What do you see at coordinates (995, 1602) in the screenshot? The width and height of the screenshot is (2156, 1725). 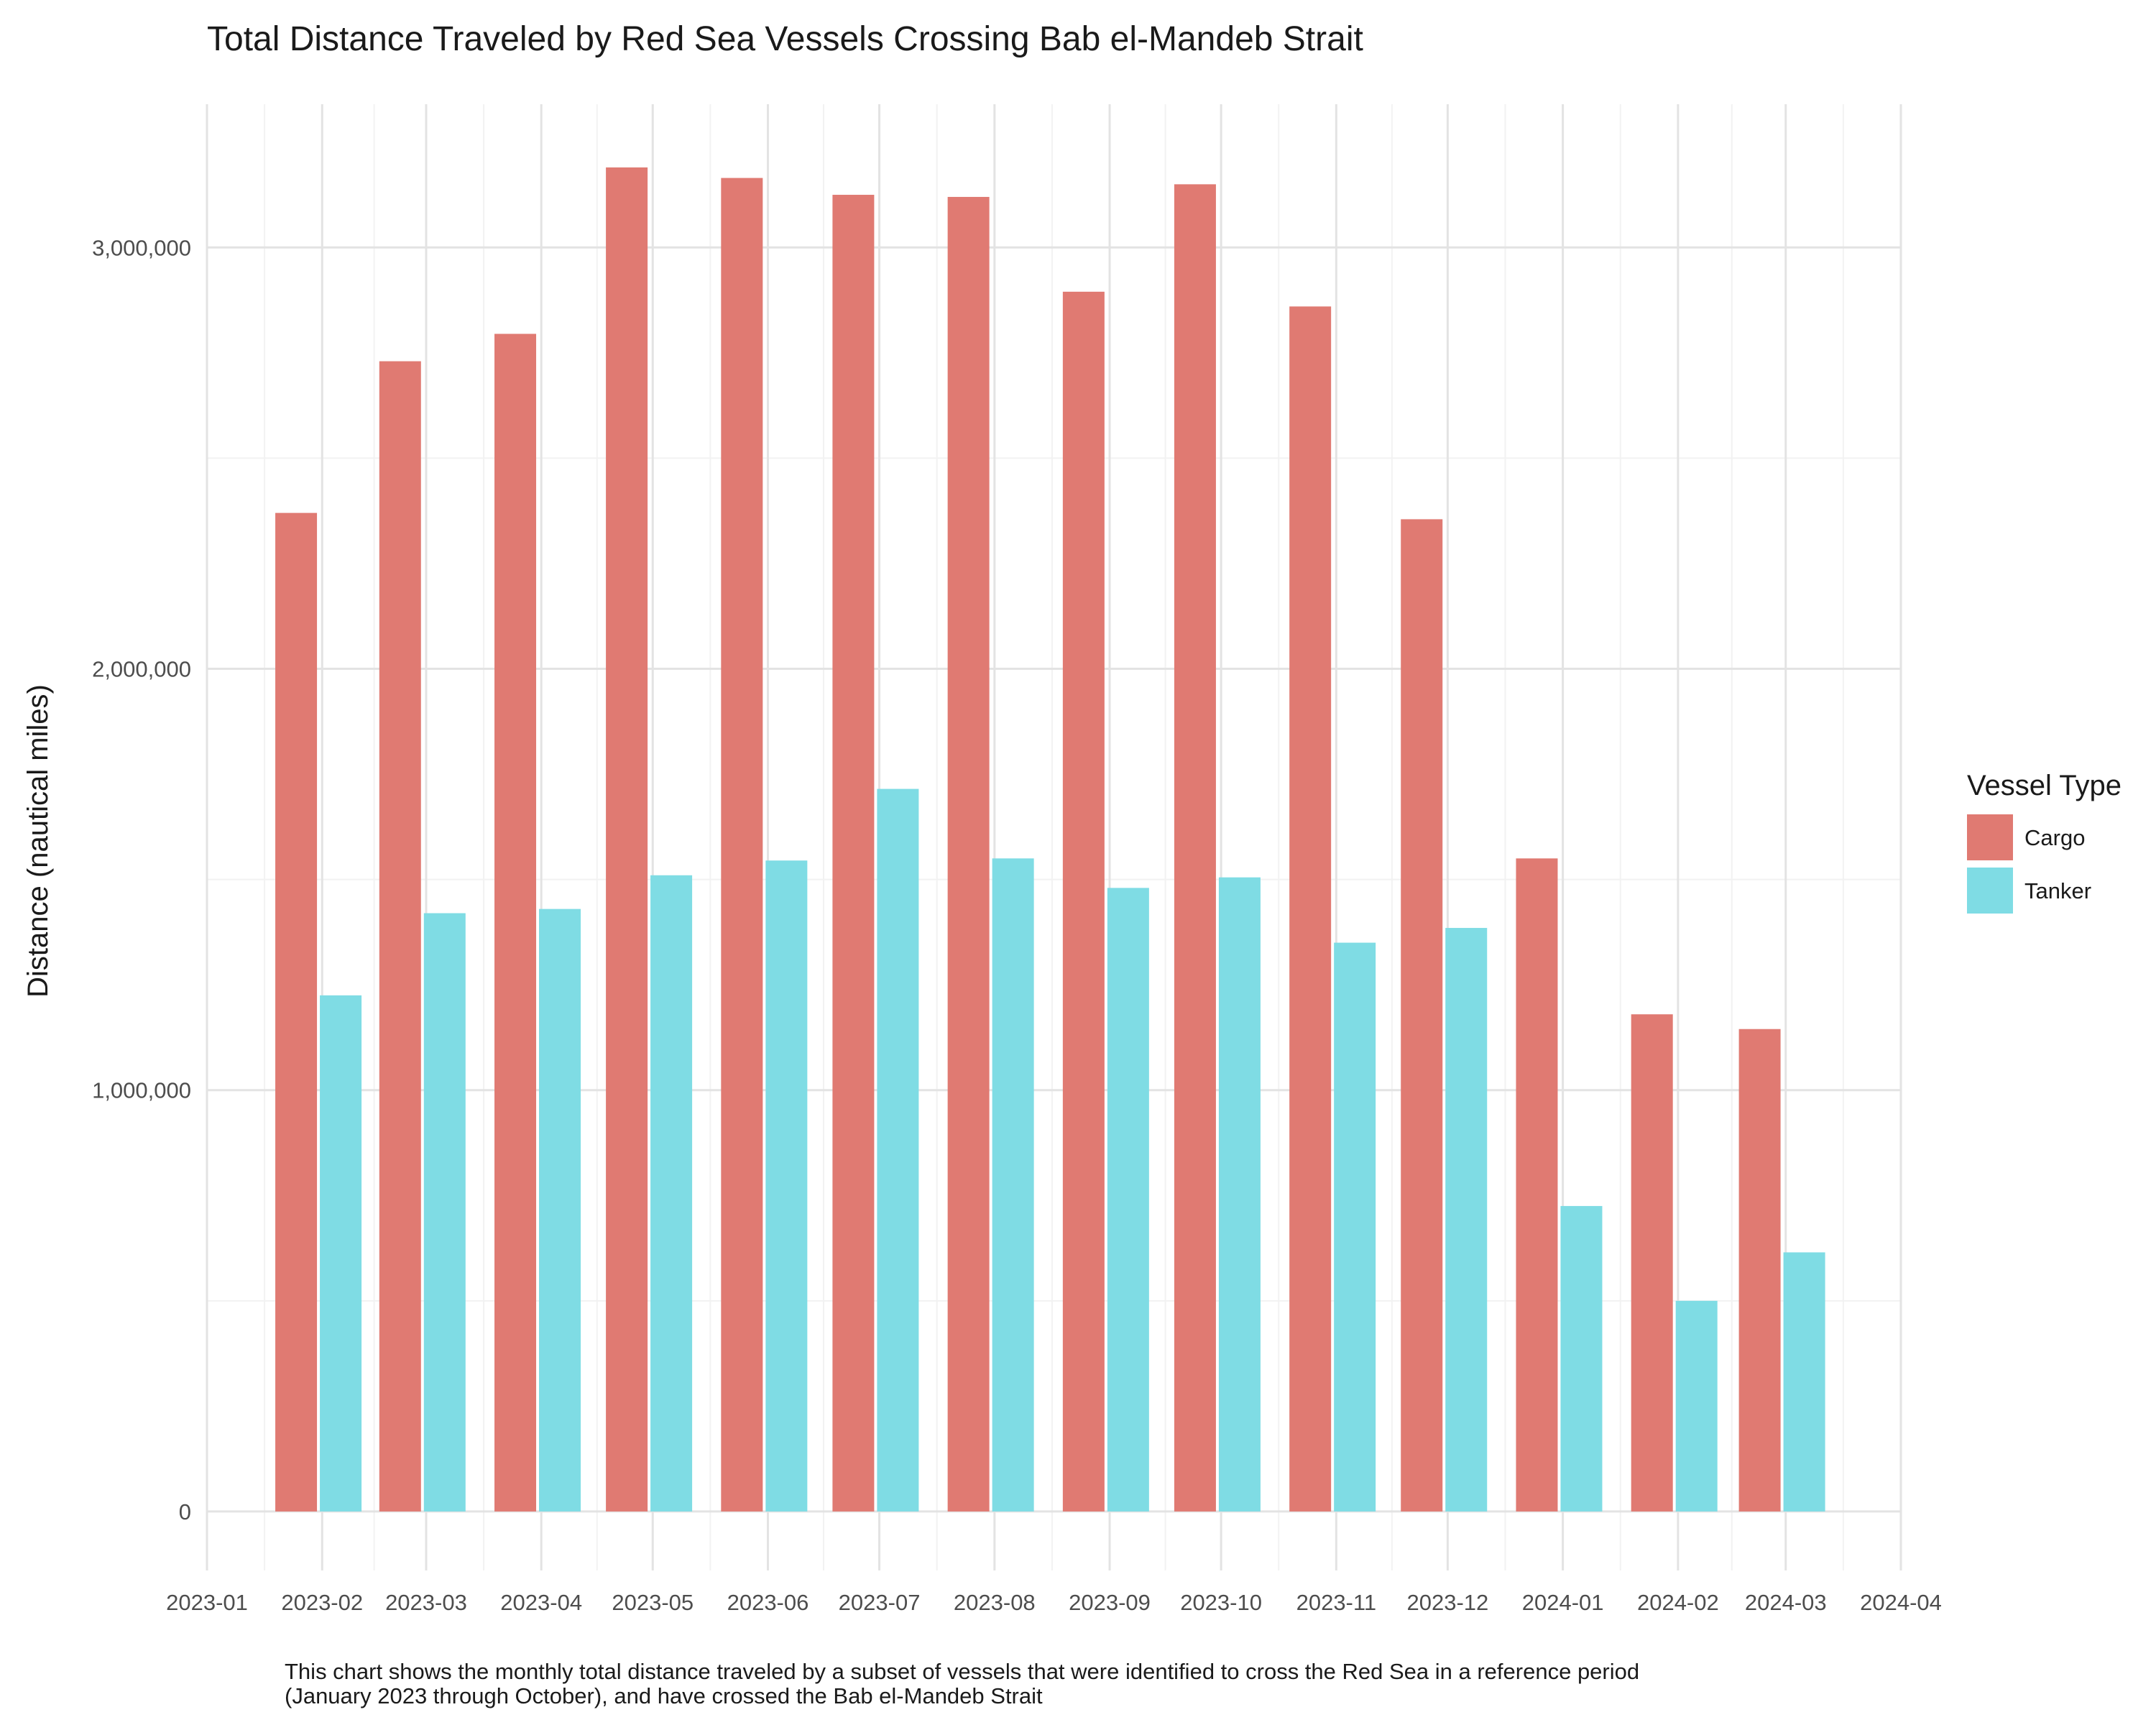 I see `x-tick-label: 2023-08` at bounding box center [995, 1602].